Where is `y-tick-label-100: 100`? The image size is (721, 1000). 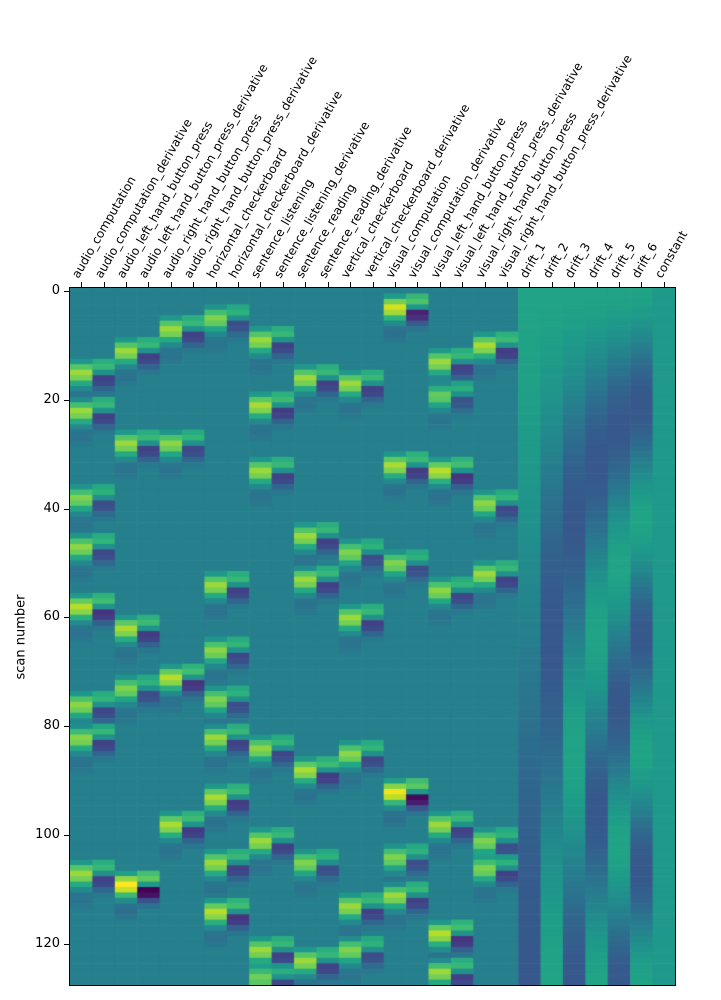
y-tick-label-100: 100 is located at coordinates (47, 835).